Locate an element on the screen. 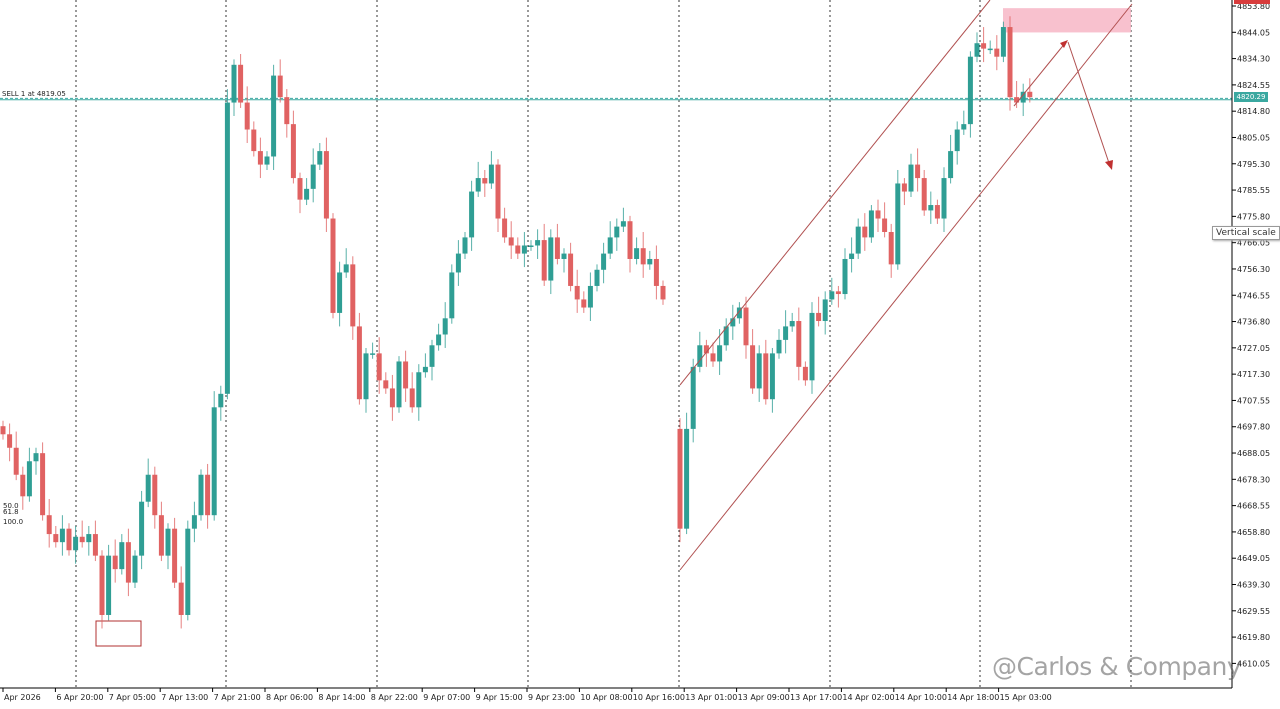  time-tick-label: Apr 2026 is located at coordinates (22, 697).